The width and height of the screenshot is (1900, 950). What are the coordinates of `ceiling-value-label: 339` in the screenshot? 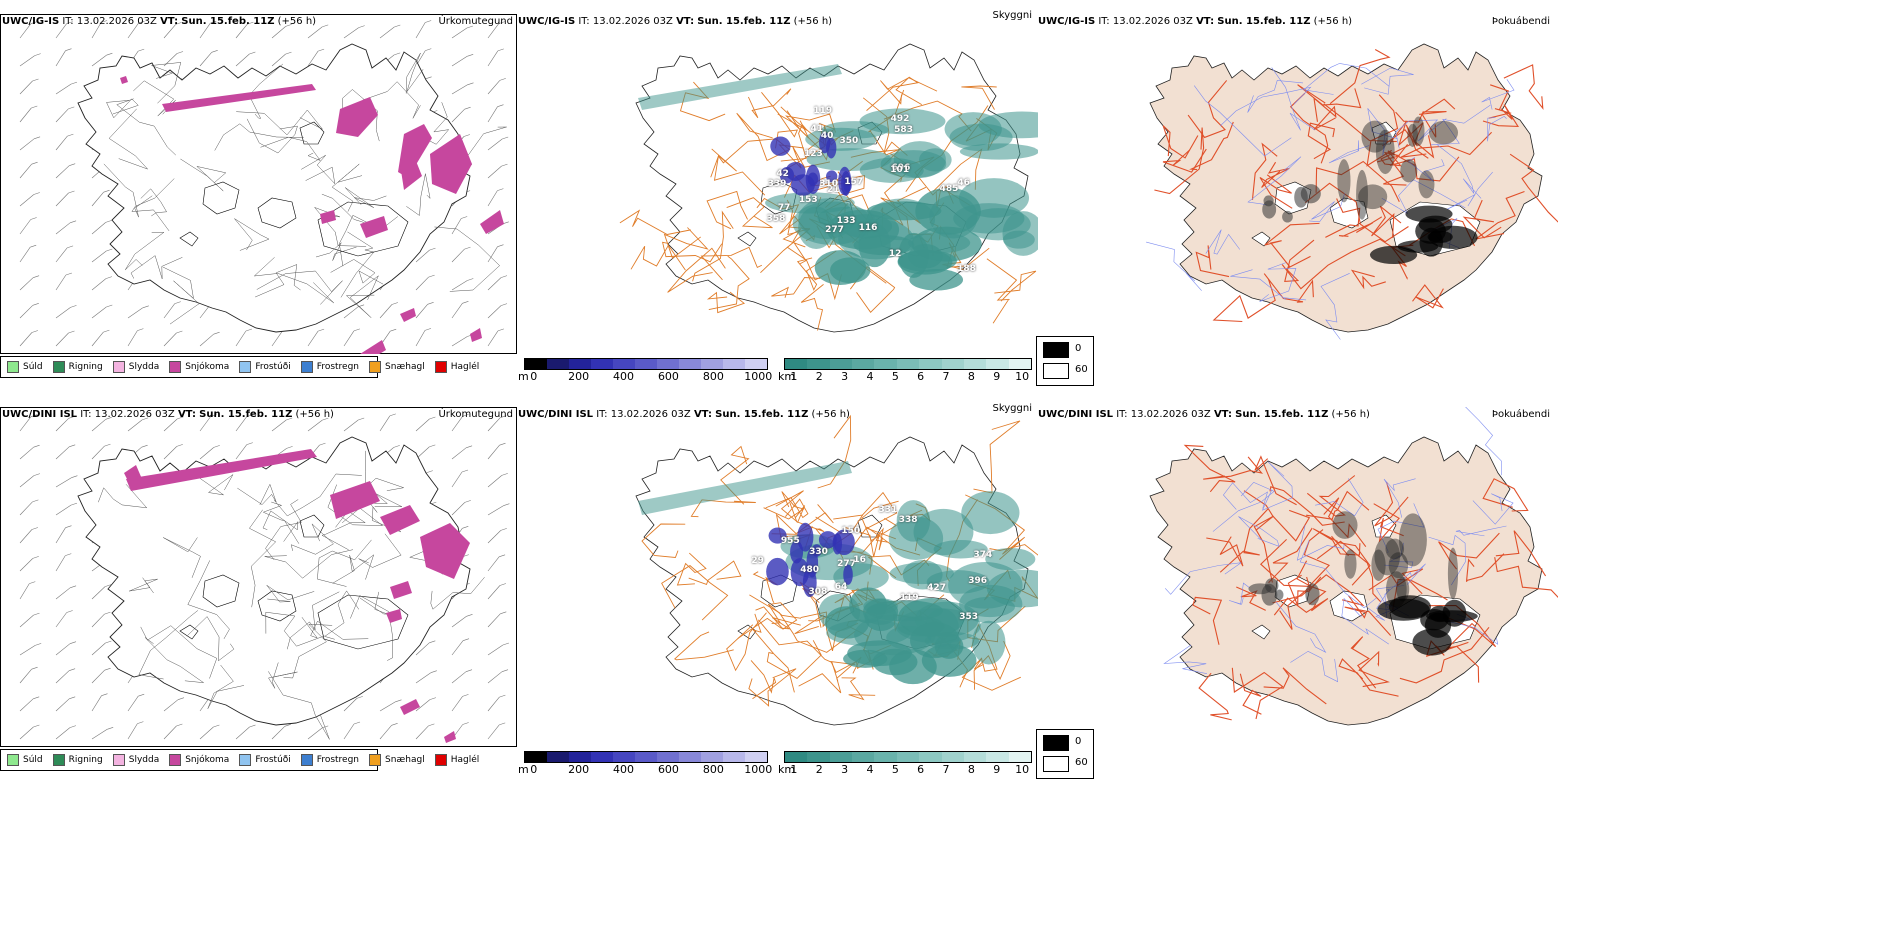 It's located at (777, 183).